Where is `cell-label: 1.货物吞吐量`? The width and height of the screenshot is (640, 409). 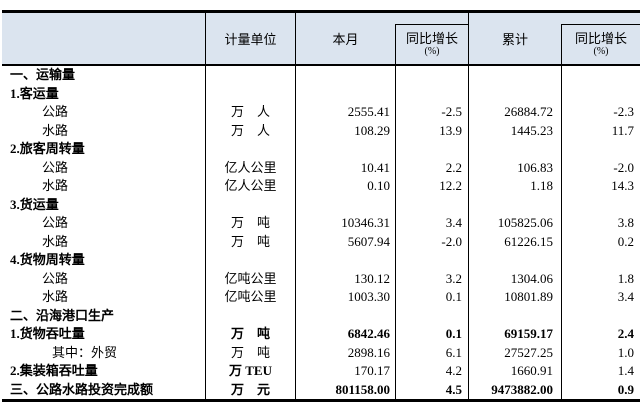
cell-label: 1.货物吞吐量 is located at coordinates (47, 333).